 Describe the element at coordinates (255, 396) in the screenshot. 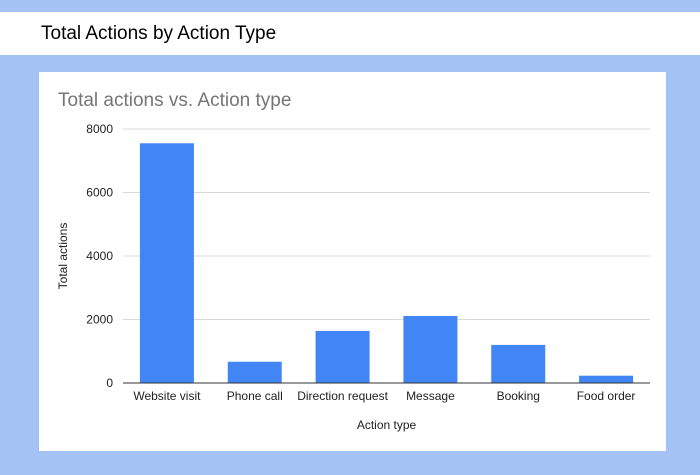

I see `x-tick-label: Phone call` at that location.